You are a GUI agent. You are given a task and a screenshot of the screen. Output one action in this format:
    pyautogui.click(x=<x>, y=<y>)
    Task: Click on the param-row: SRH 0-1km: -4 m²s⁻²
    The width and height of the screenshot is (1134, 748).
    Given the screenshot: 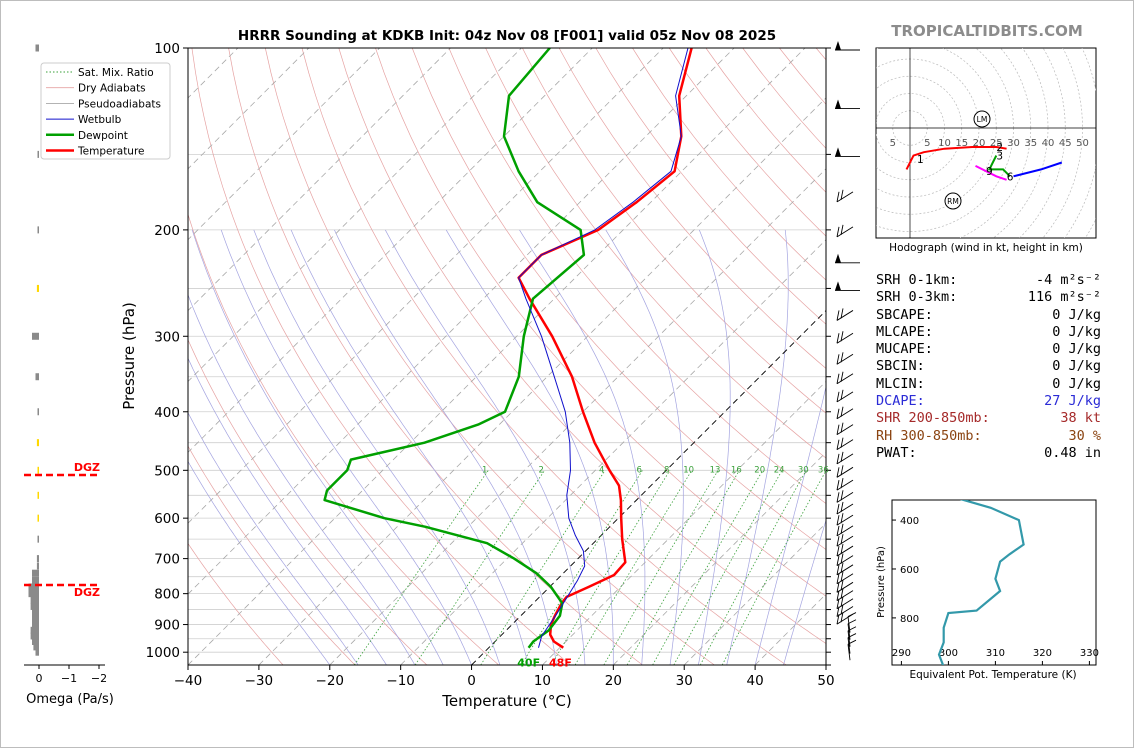 What is the action you would take?
    pyautogui.click(x=988, y=280)
    